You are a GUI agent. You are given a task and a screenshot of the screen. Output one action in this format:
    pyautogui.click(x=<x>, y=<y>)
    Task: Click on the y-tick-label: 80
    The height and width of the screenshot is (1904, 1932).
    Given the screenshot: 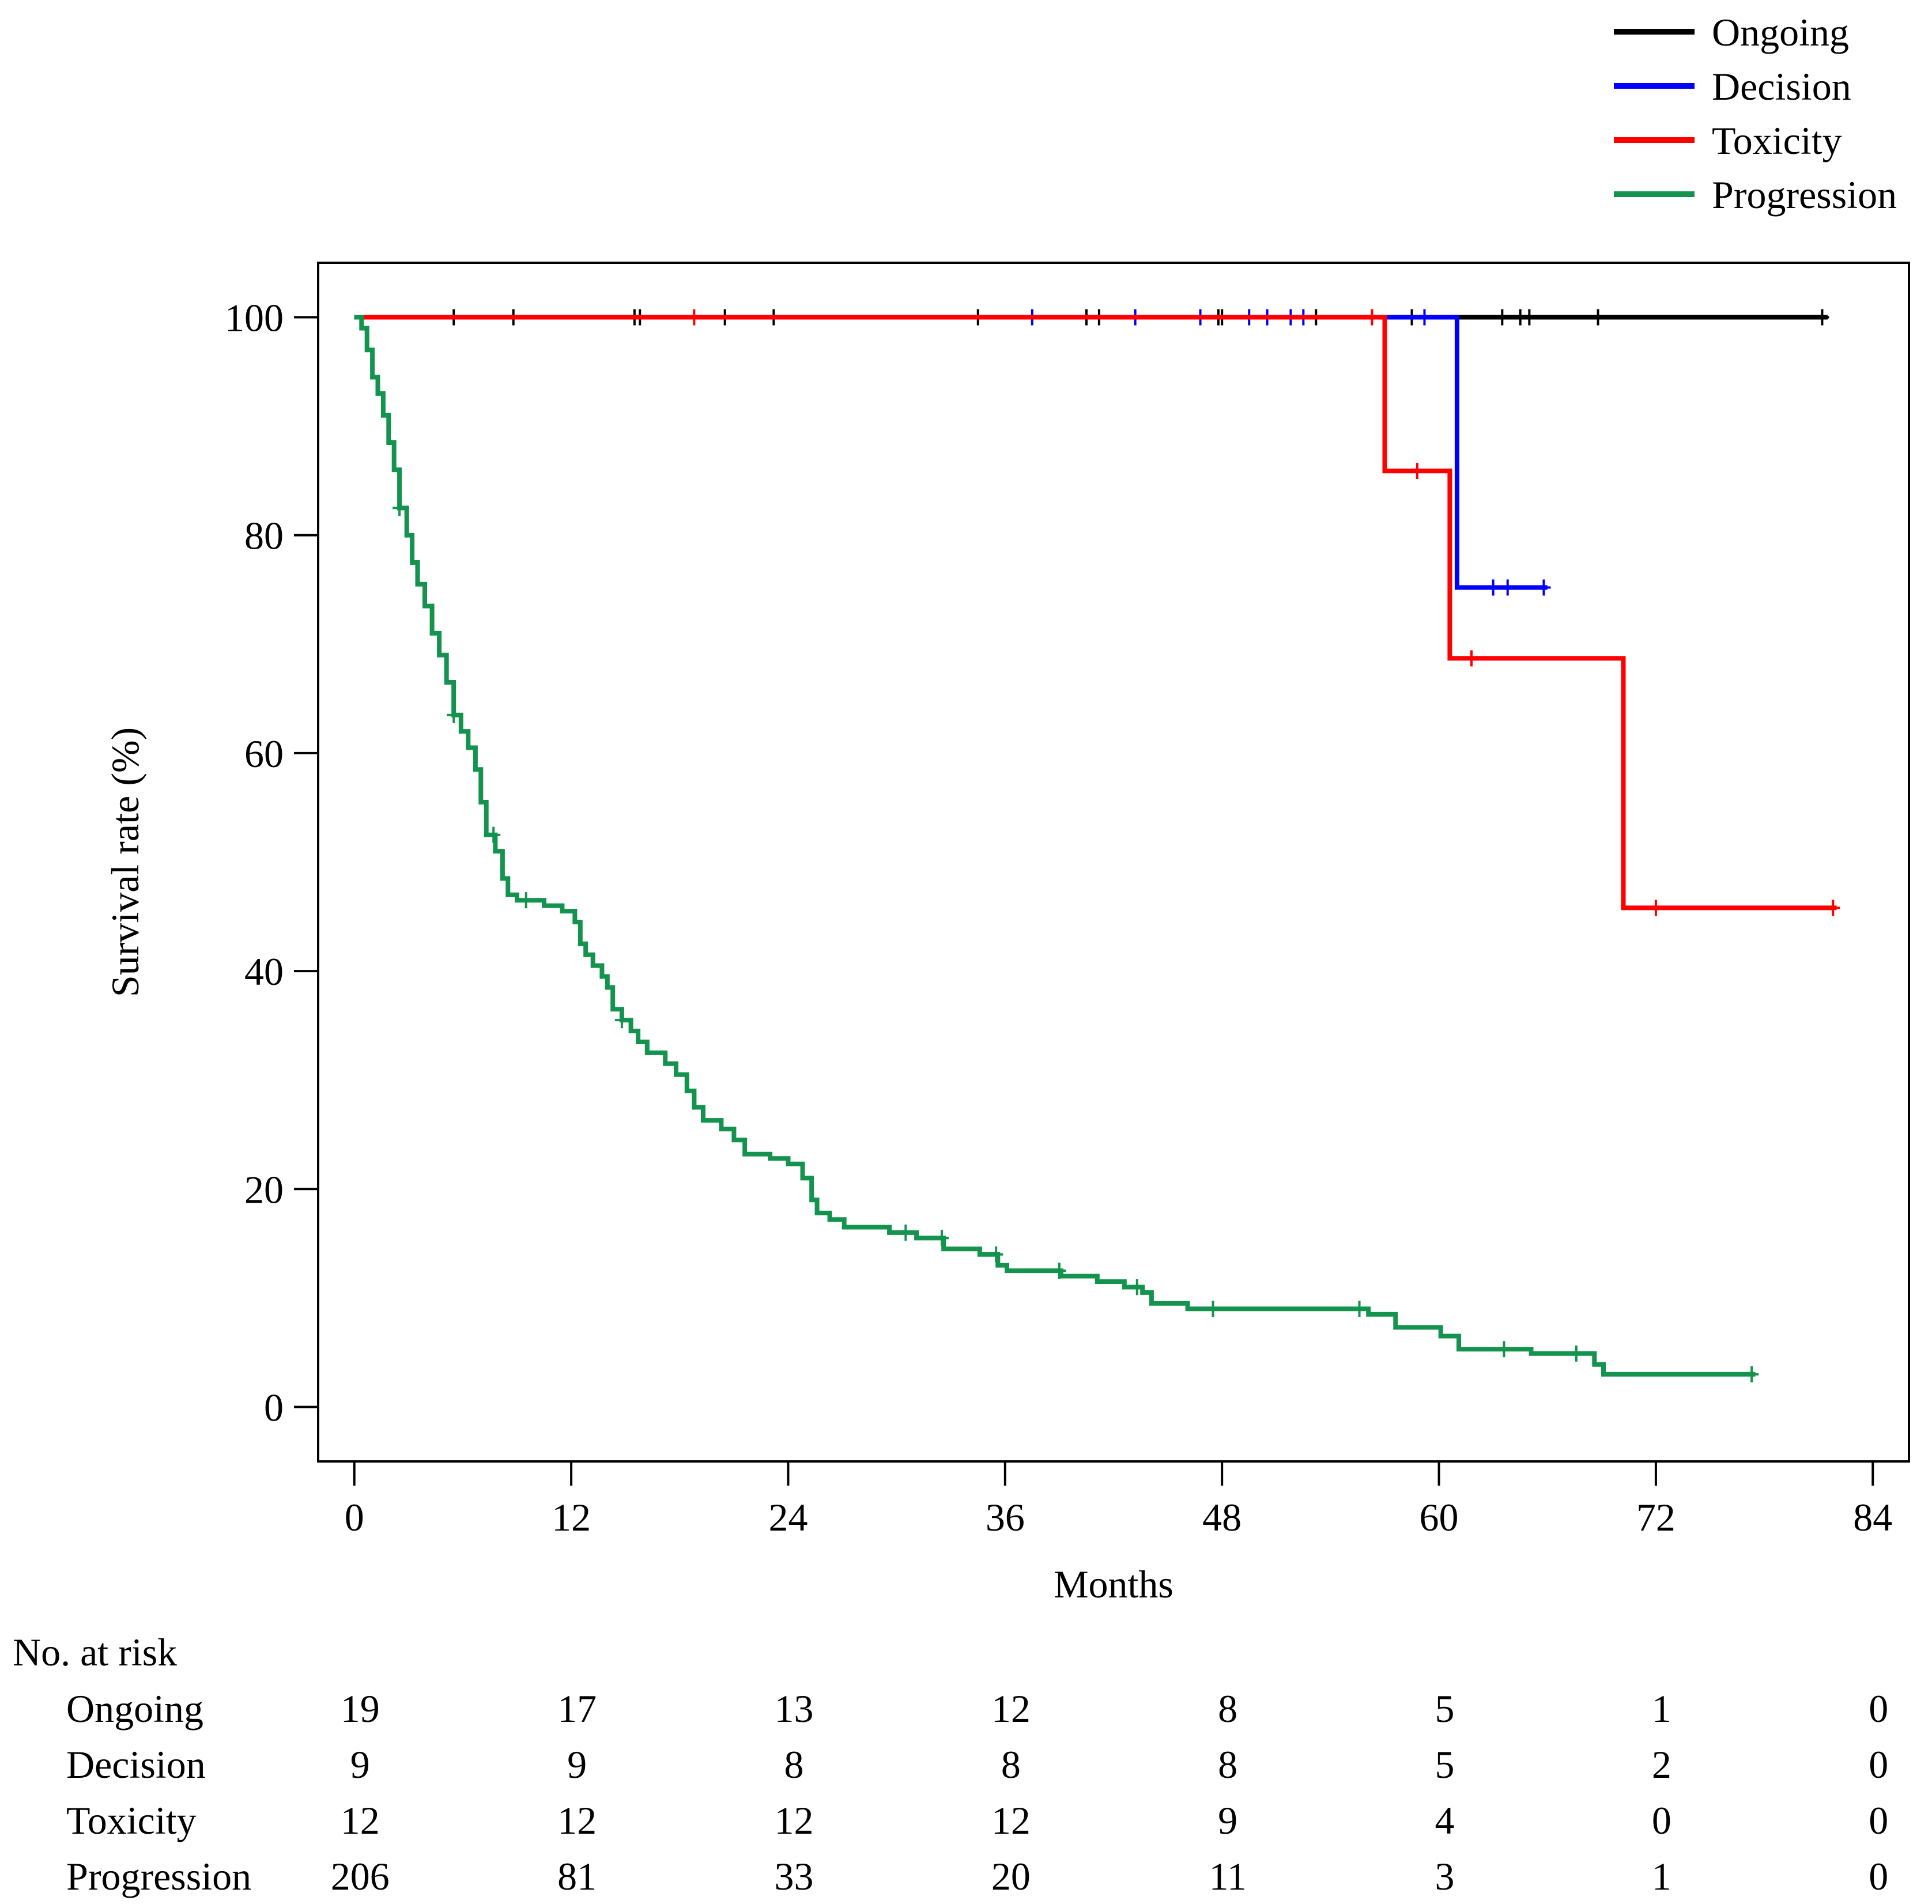 What is the action you would take?
    pyautogui.click(x=264, y=536)
    